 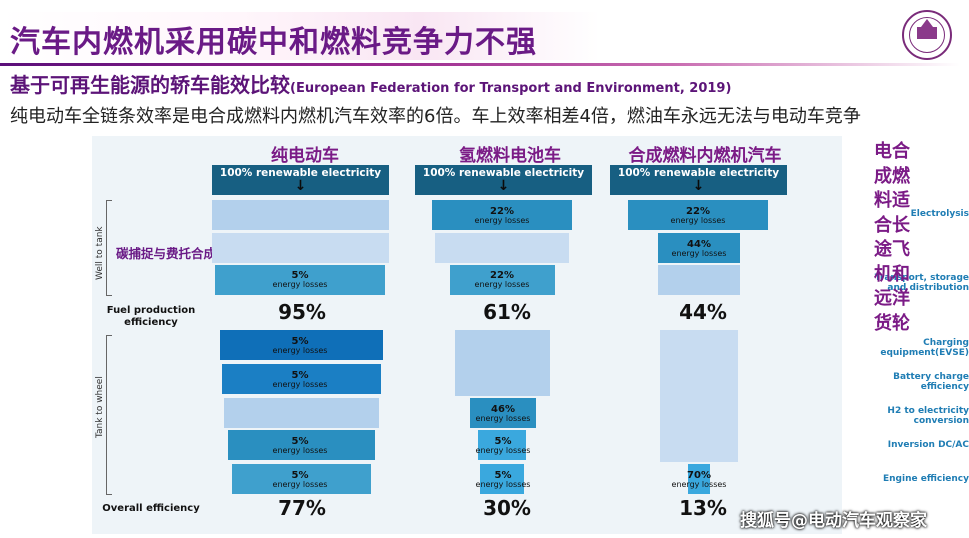 I want to click on subtitle-main: 基于可再生能源的轿车能效比较, so click(x=150, y=85).